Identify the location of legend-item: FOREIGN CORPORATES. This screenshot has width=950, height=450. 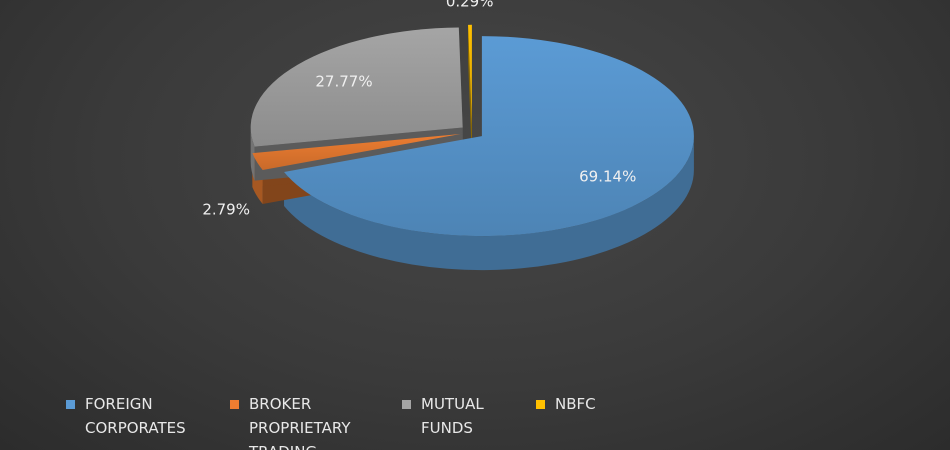
(148, 421).